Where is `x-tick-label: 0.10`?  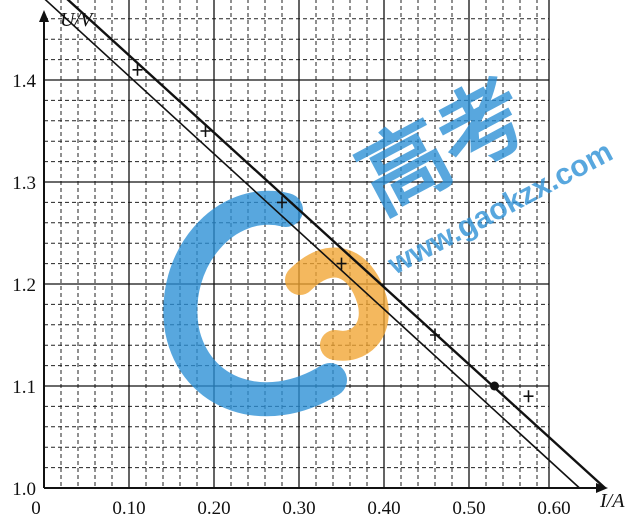
x-tick-label: 0.10 is located at coordinates (128, 508).